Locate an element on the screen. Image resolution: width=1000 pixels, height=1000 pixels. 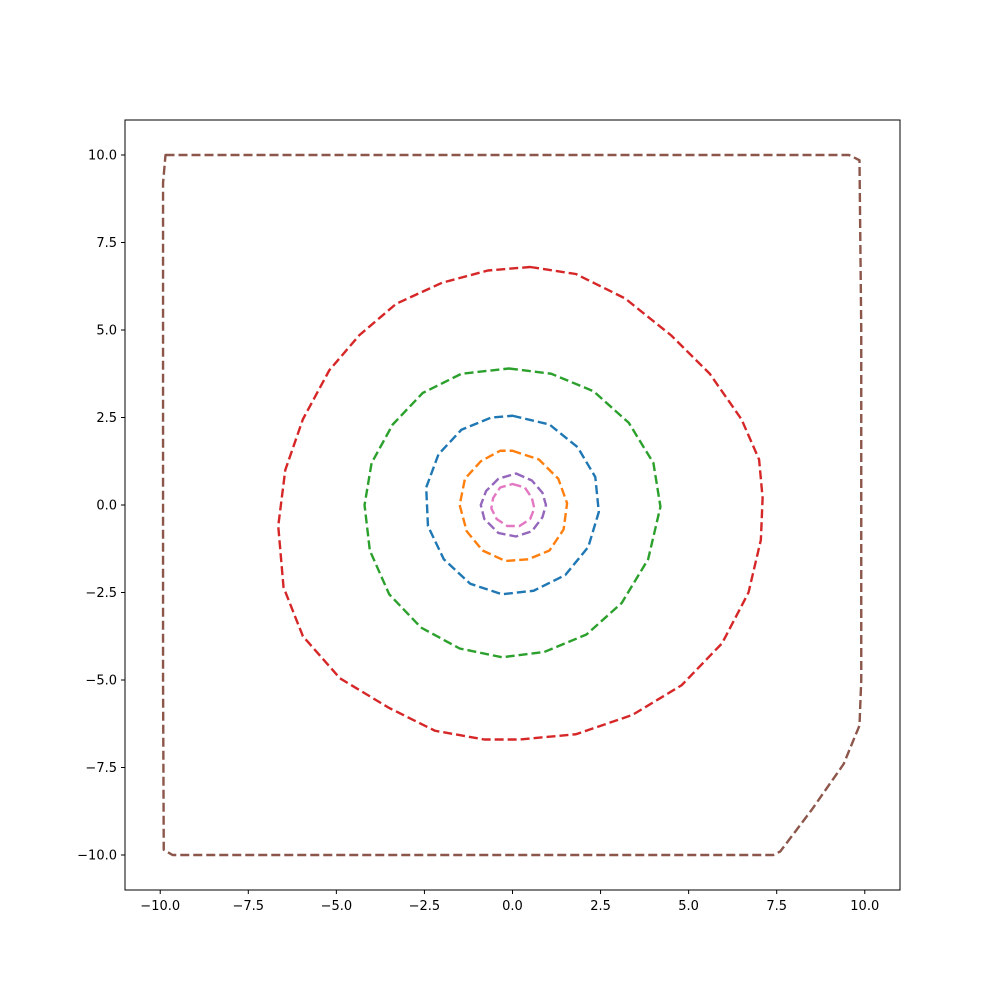
x-tick-label: 0.0 is located at coordinates (512, 906).